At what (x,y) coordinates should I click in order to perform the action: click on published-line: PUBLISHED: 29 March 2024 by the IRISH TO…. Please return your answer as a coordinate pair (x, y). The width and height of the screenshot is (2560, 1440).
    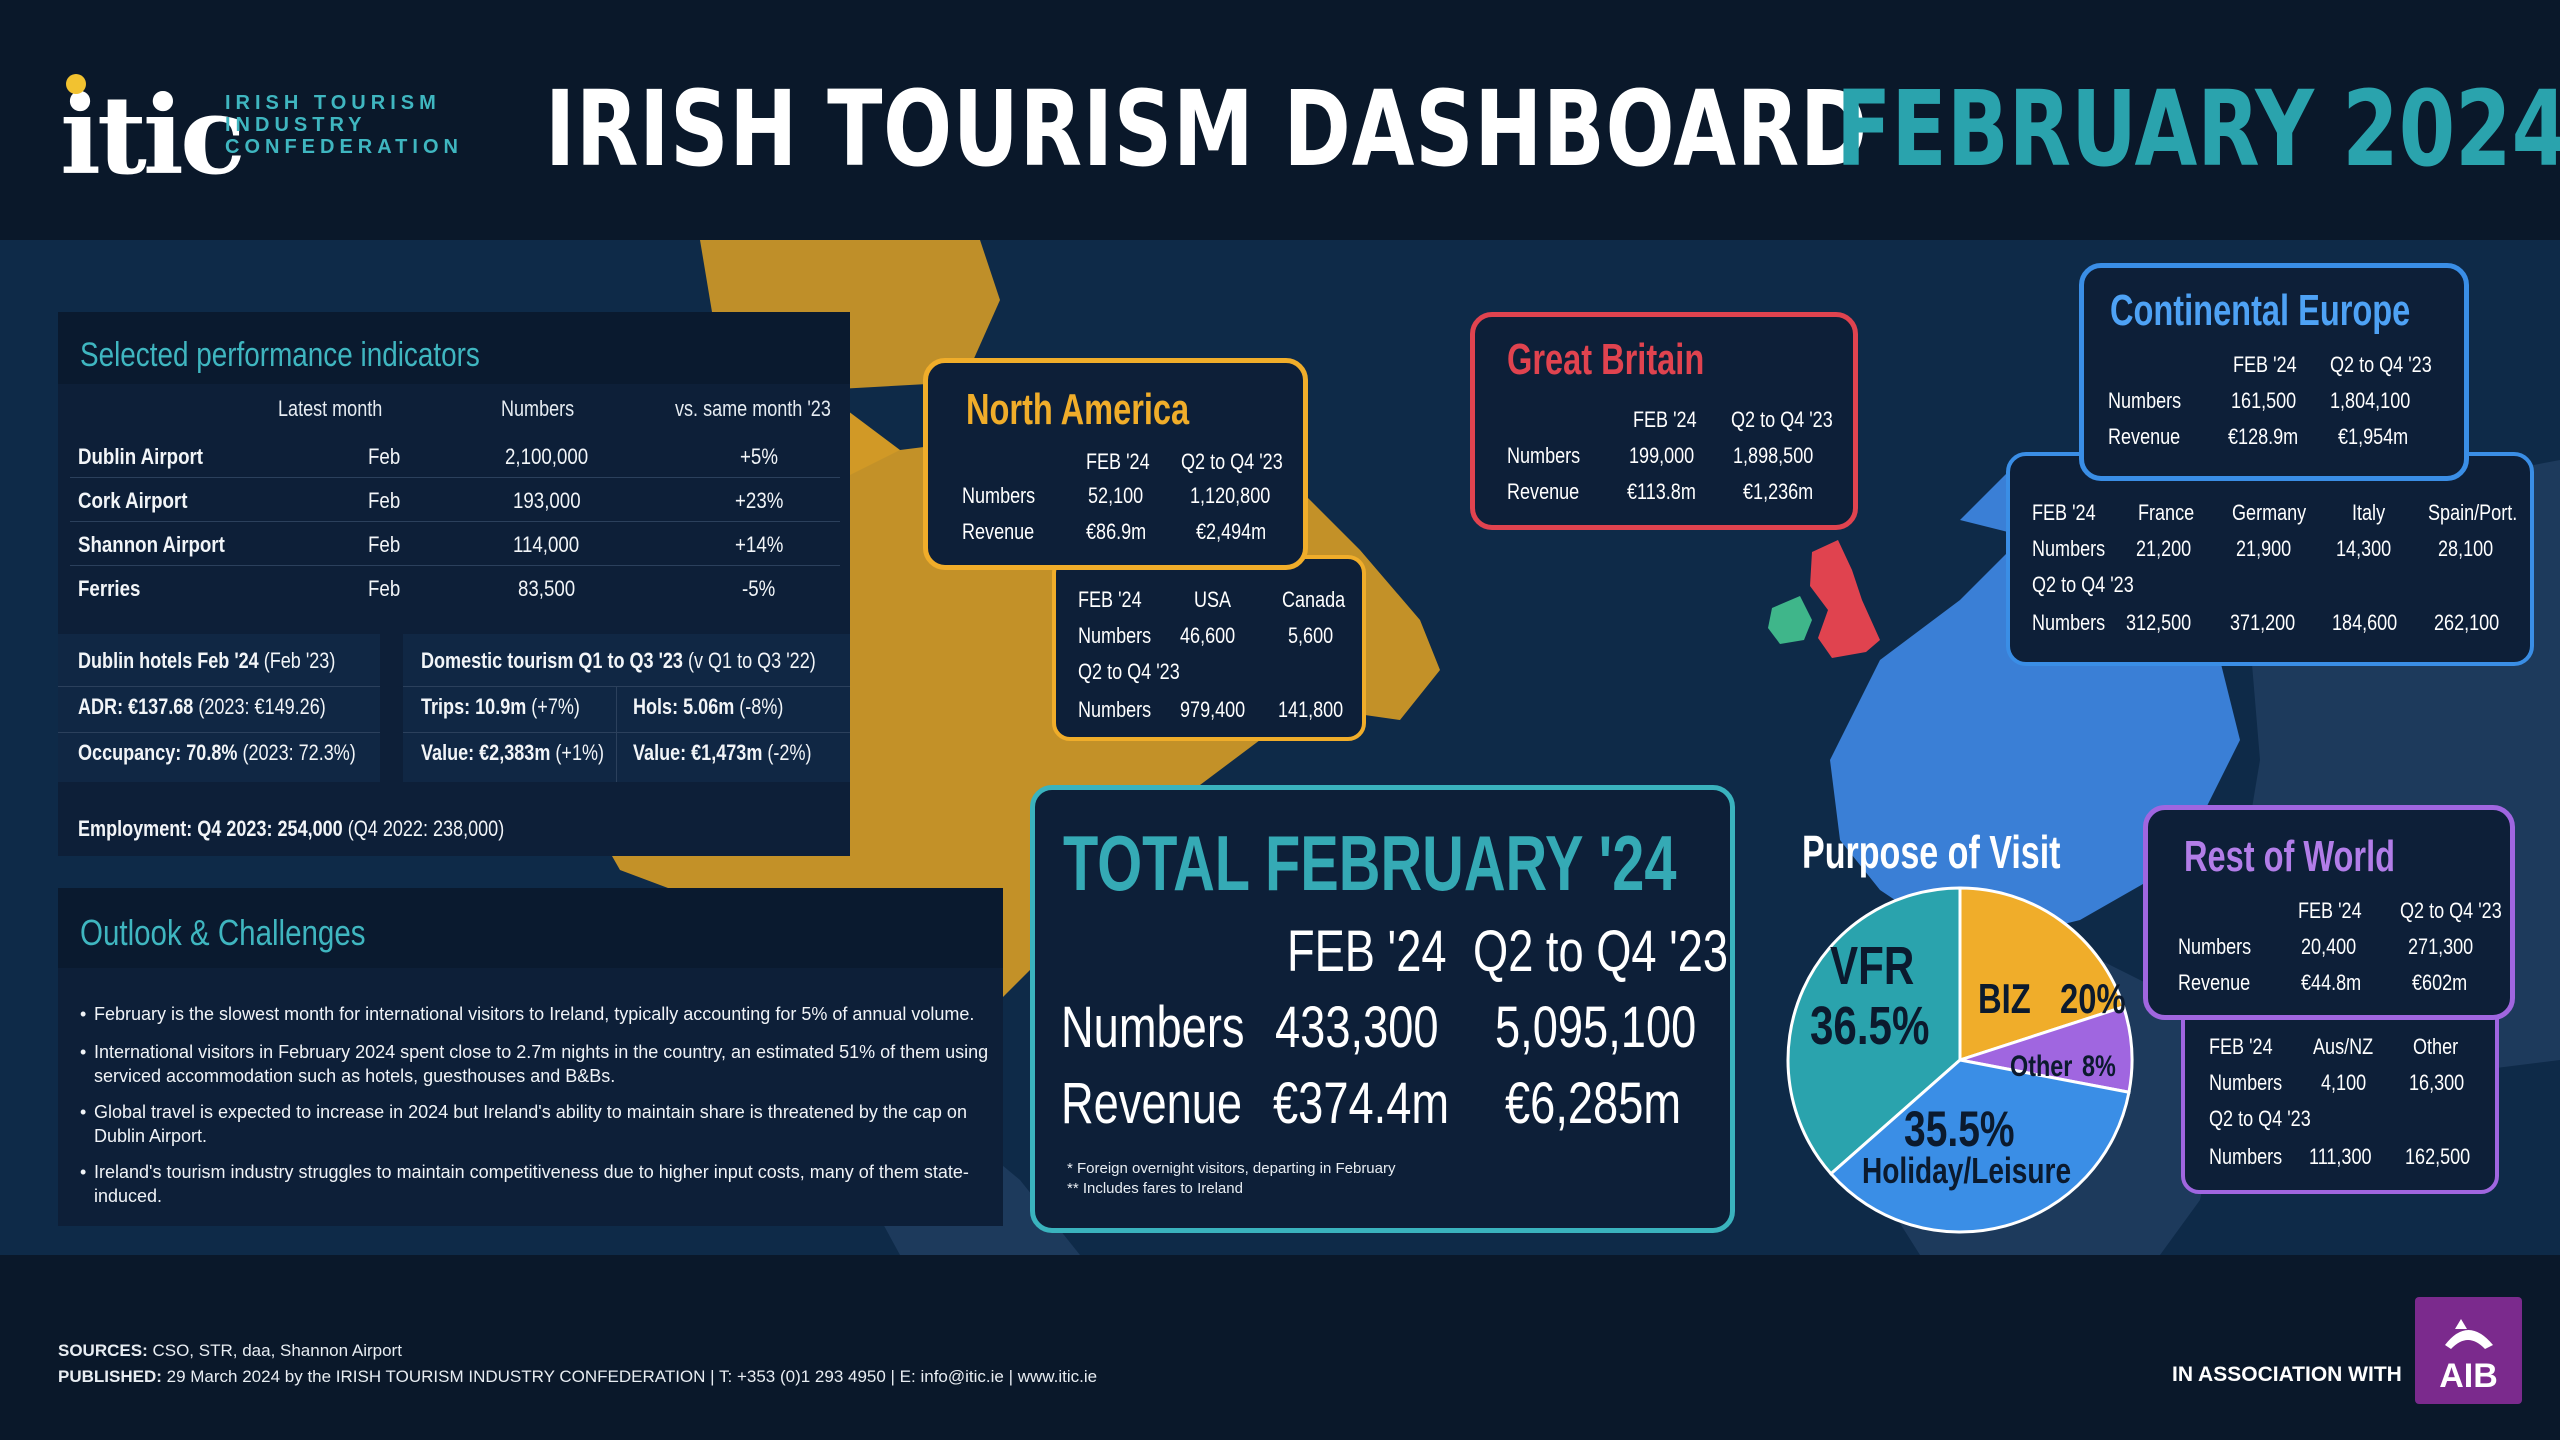
    Looking at the image, I should click on (578, 1376).